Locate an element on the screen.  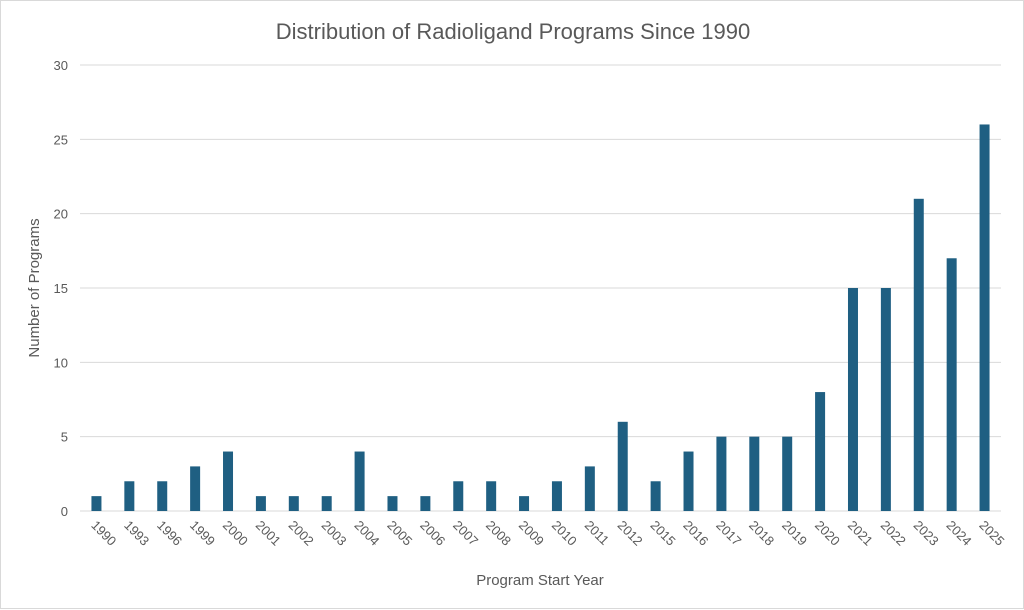
x-tick-label: 2016 is located at coordinates (695, 533).